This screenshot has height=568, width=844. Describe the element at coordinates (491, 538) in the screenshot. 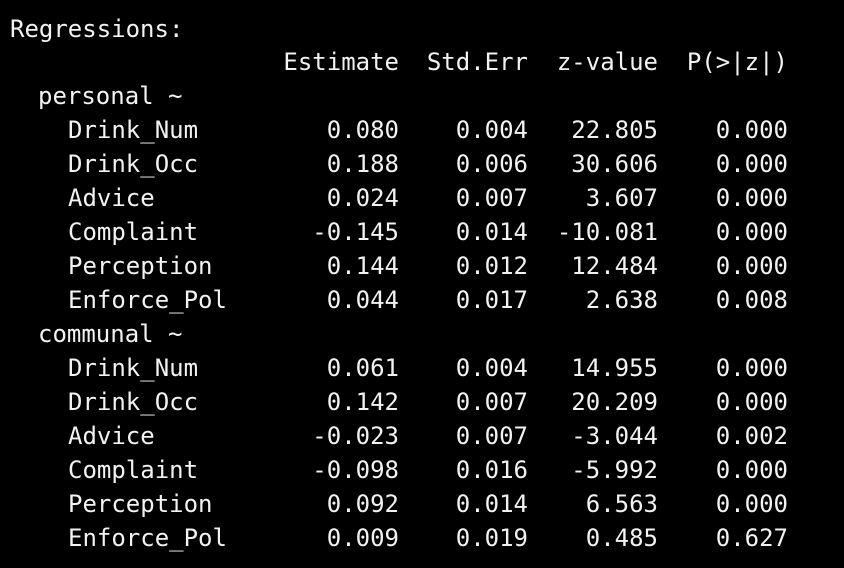

I see `table-cell-std-err: 0.019` at that location.